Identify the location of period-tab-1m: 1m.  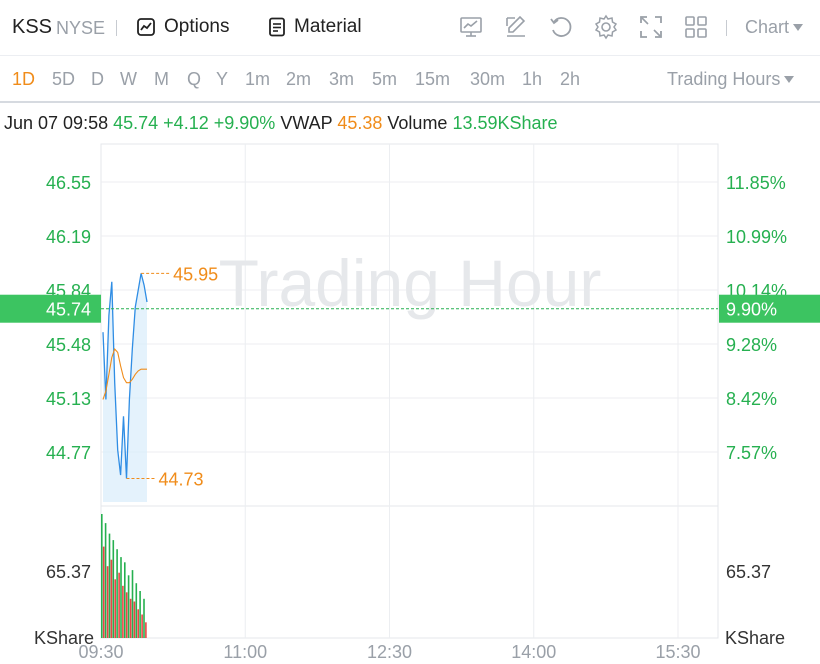
(258, 79).